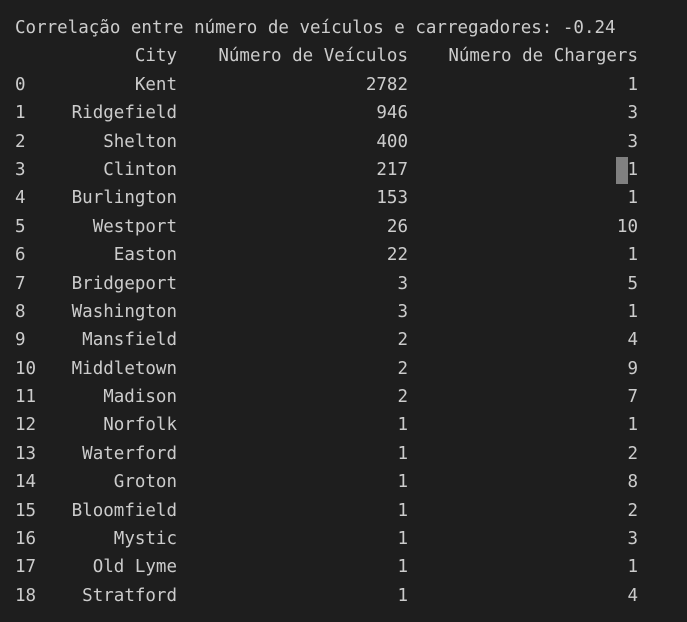 The height and width of the screenshot is (622, 687). What do you see at coordinates (124, 283) in the screenshot?
I see `row-city: Bridgeport` at bounding box center [124, 283].